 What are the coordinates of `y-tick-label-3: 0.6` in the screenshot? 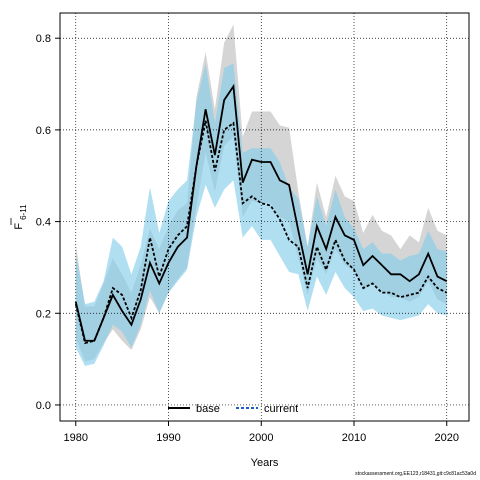 It's located at (43, 131).